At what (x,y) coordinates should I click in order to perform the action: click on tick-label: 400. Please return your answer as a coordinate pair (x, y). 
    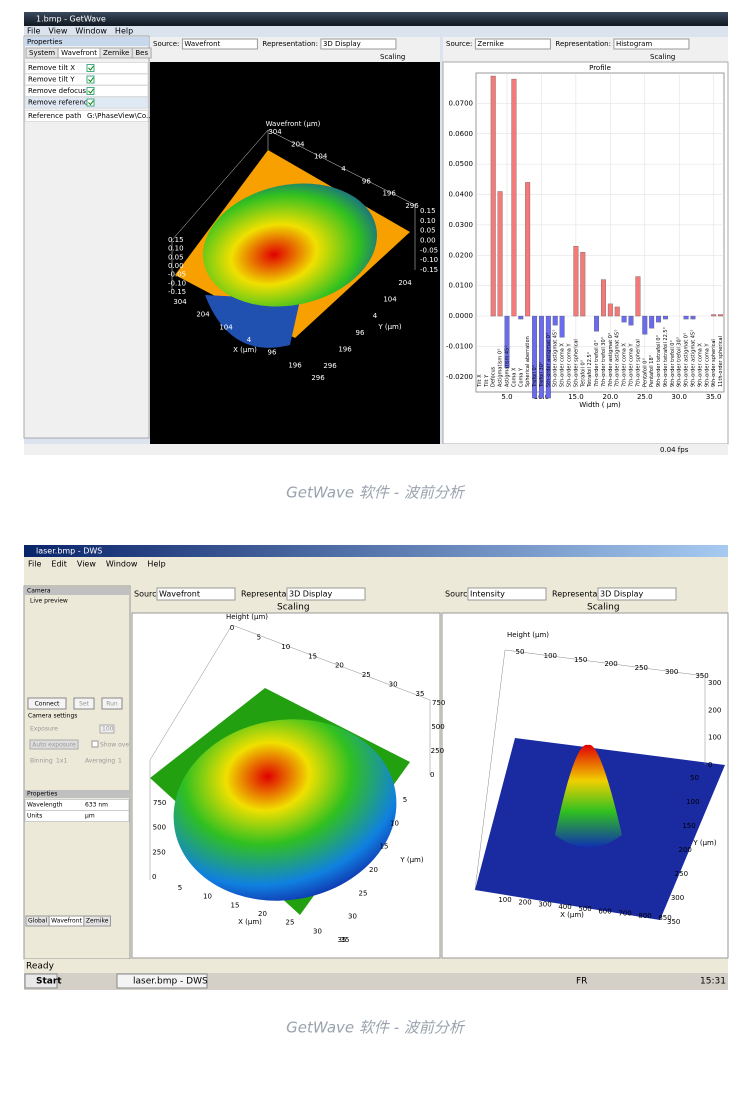
    Looking at the image, I should click on (564, 907).